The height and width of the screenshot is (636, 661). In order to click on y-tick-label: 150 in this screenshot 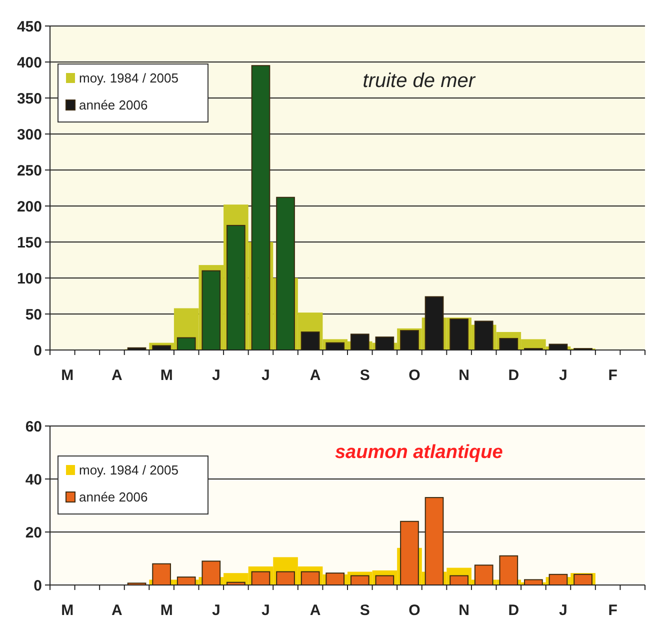, I will do `click(29, 243)`.